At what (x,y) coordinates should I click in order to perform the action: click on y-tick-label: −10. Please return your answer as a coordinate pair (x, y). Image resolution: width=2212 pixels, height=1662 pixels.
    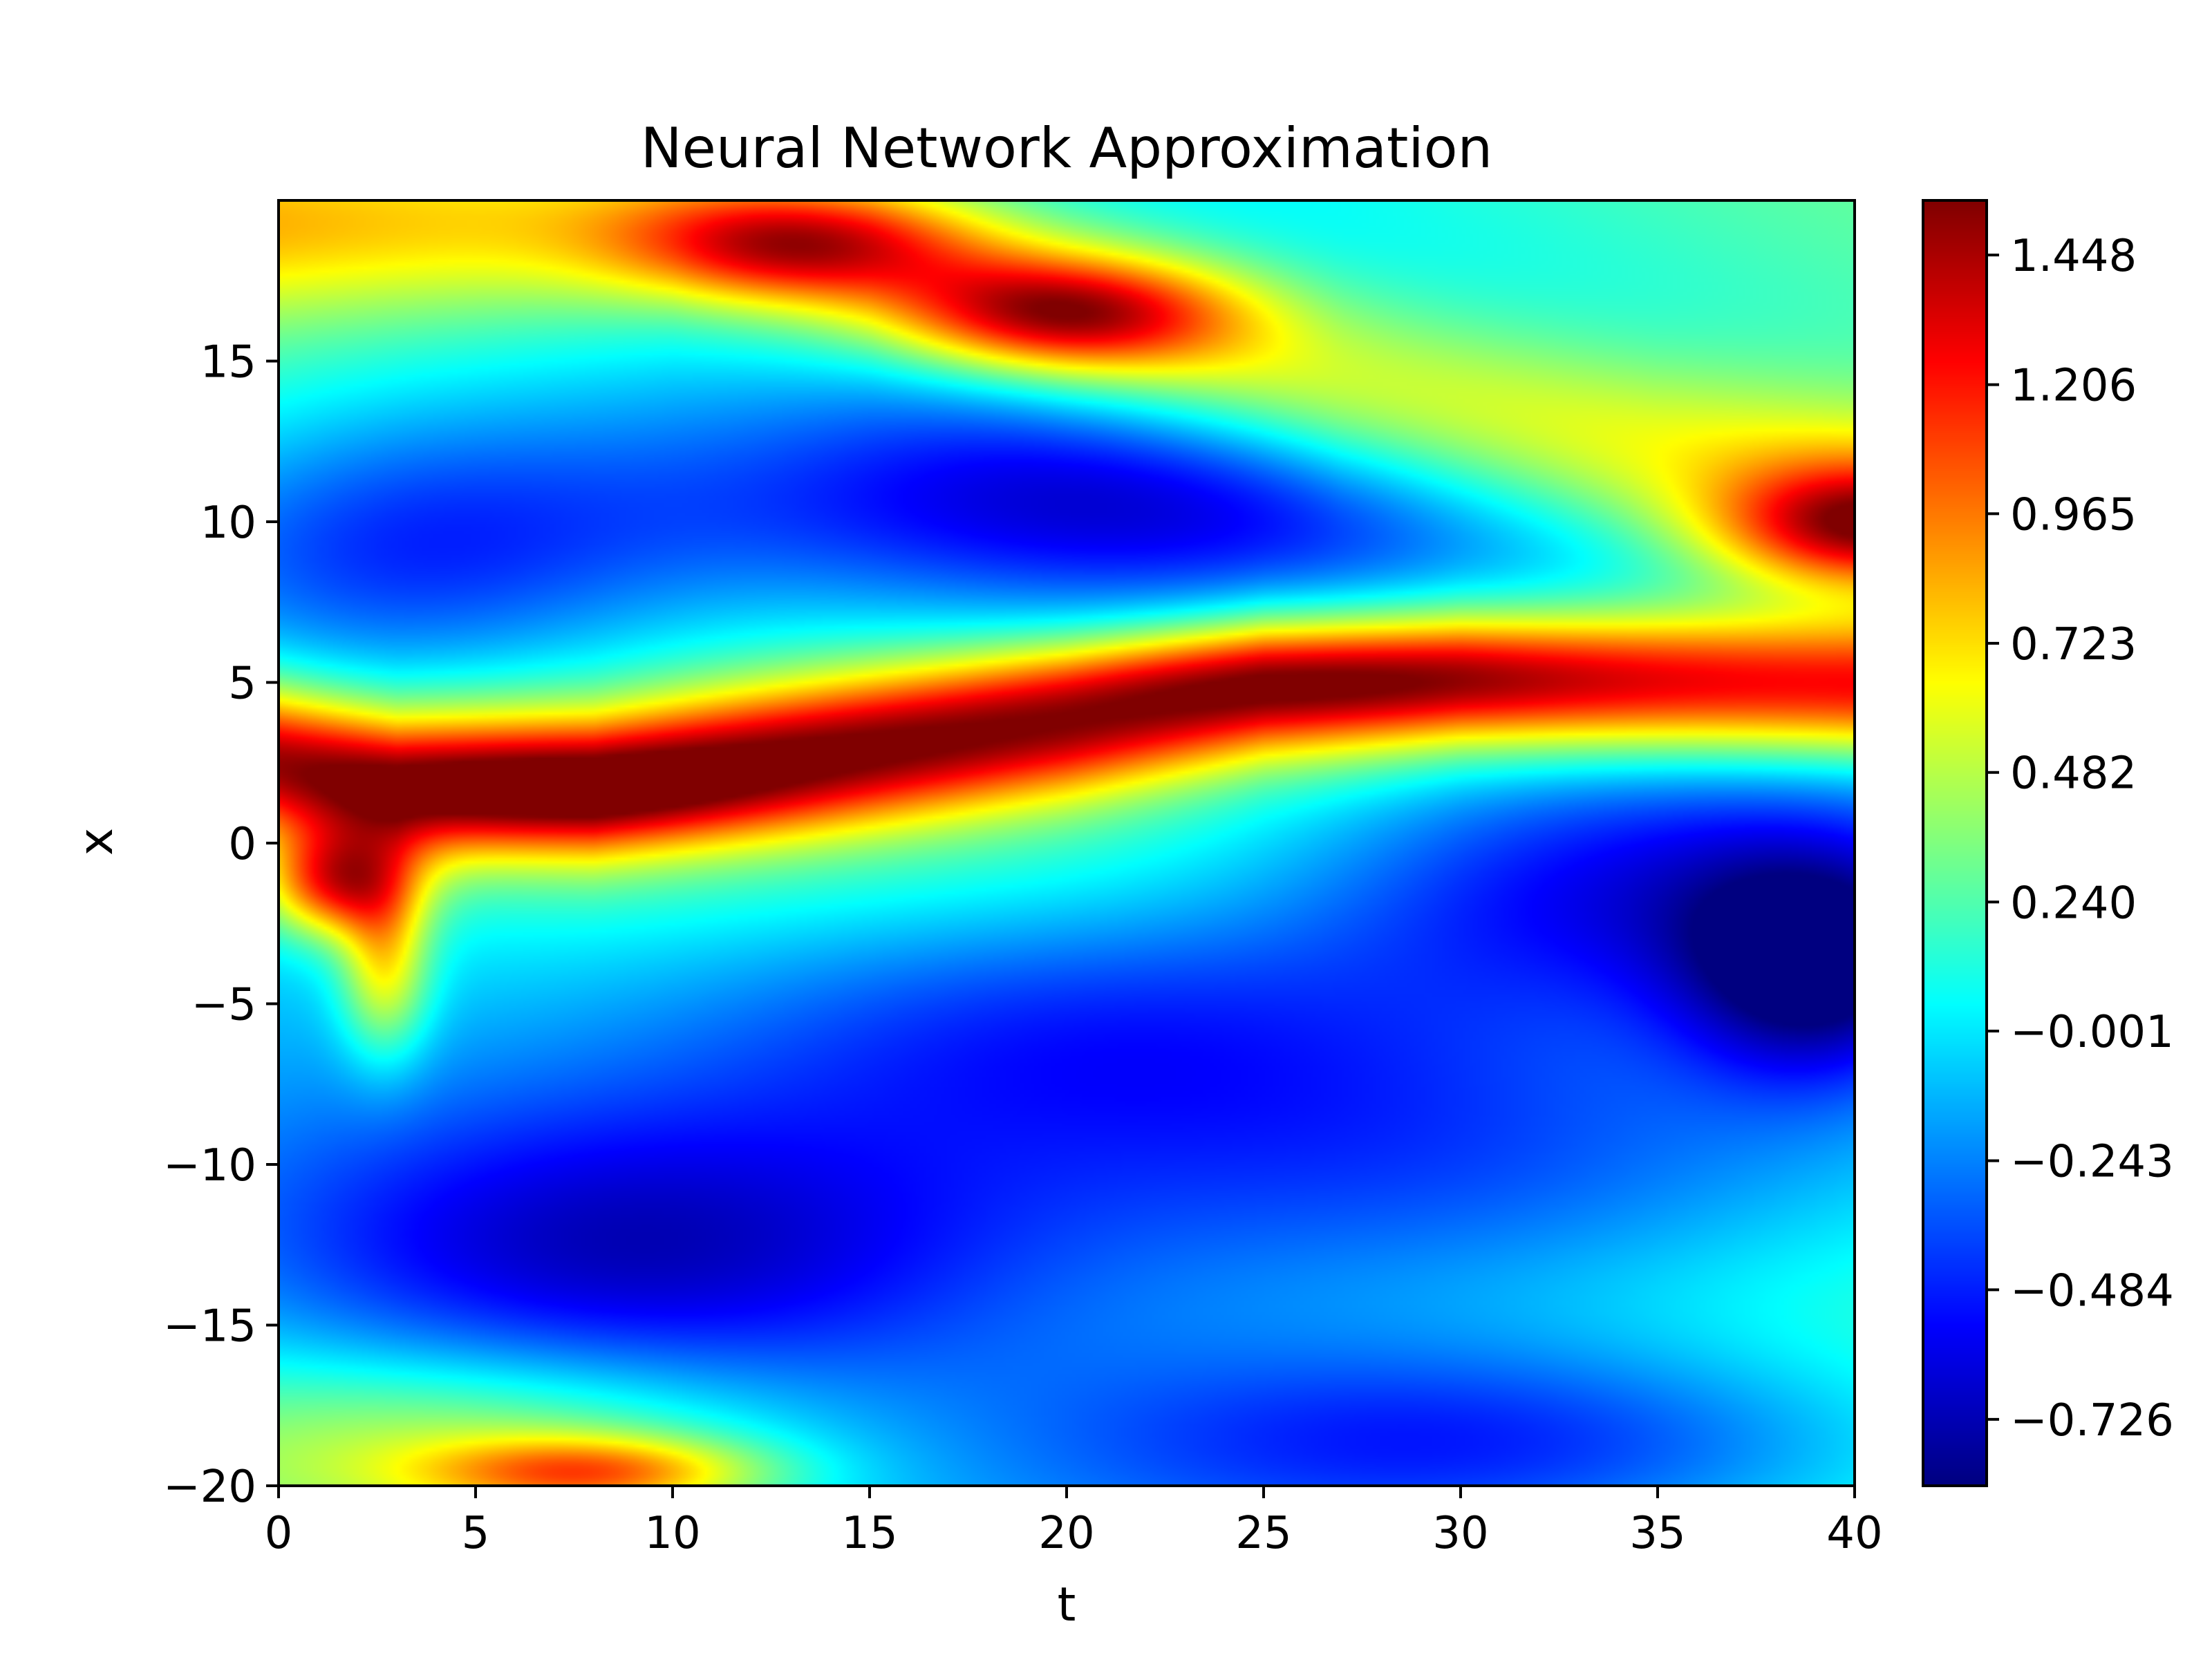
    Looking at the image, I should click on (209, 1165).